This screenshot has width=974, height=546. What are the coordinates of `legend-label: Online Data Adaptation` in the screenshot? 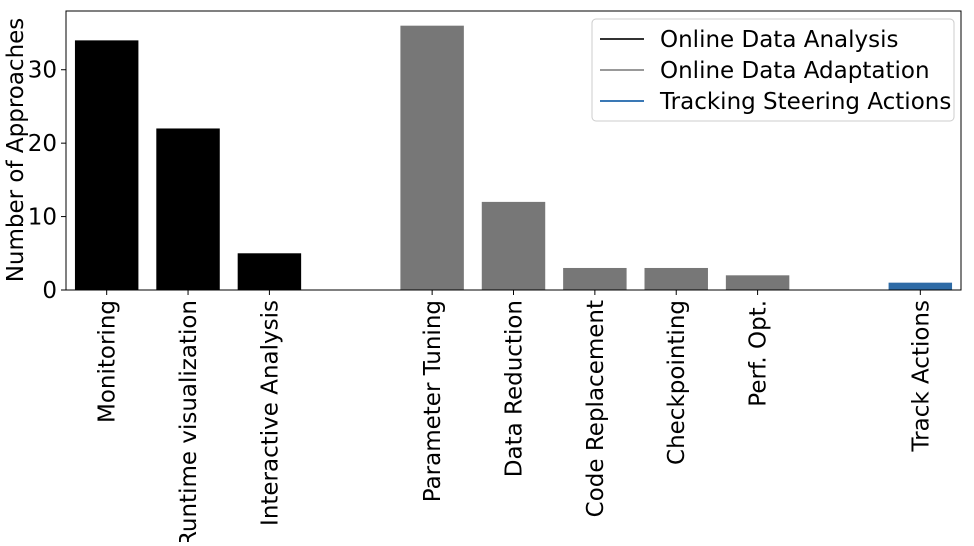 It's located at (795, 71).